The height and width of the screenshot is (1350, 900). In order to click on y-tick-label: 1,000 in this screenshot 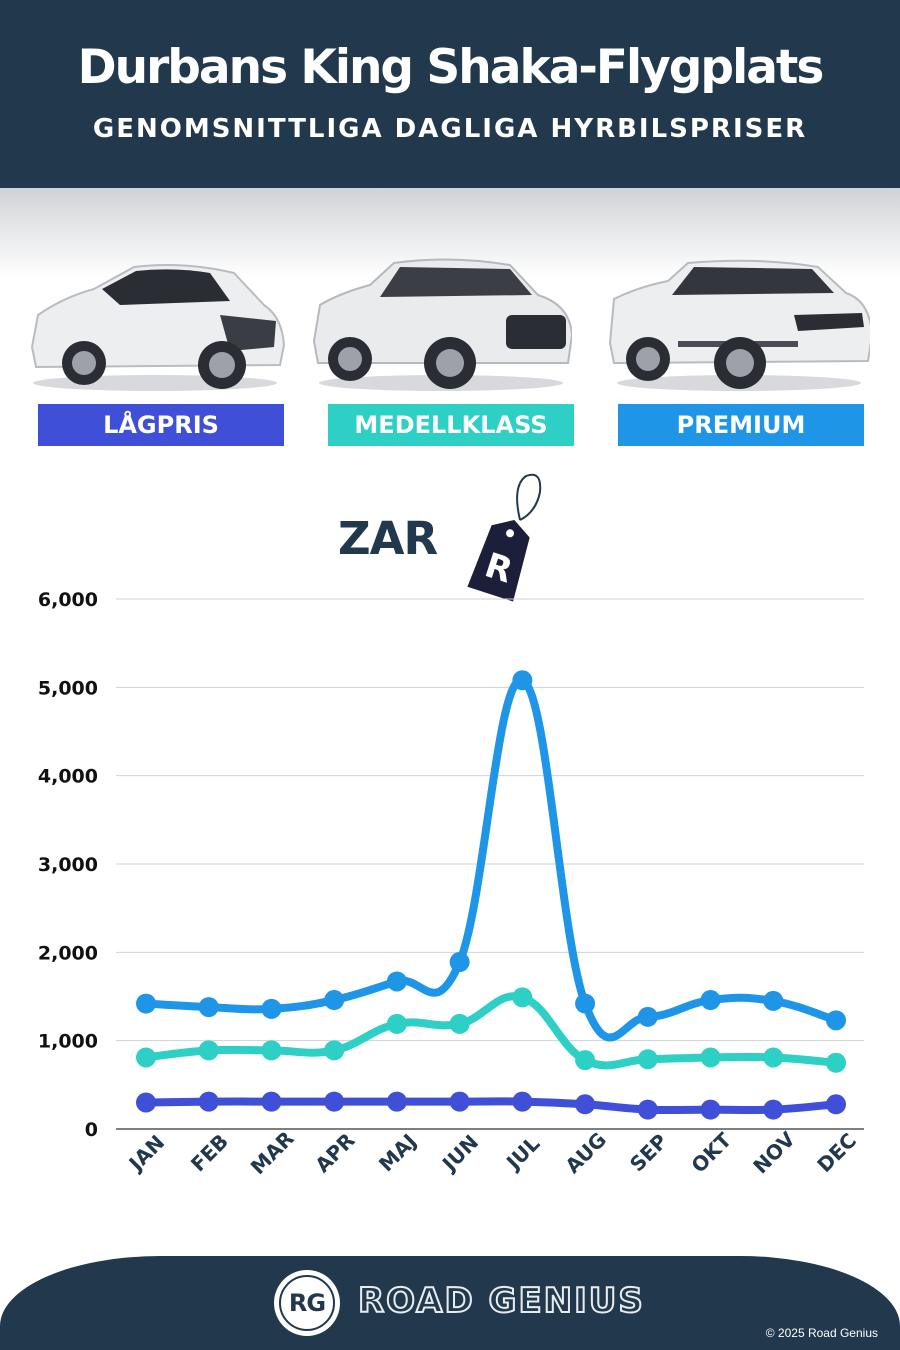, I will do `click(68, 1042)`.